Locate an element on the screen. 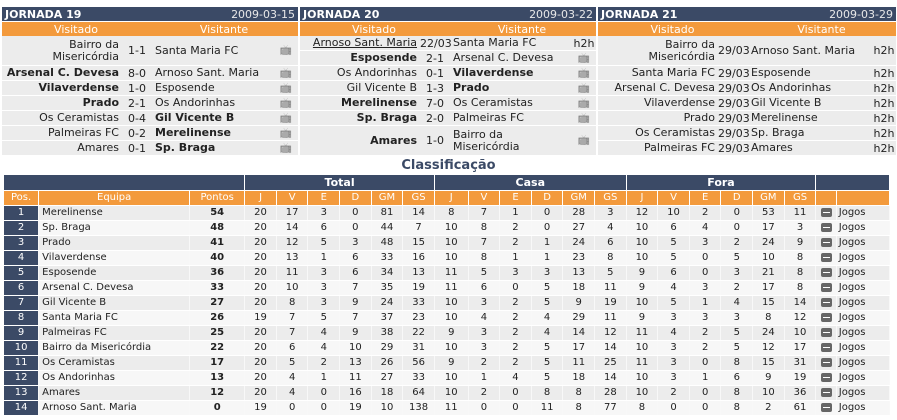 Image resolution: width=897 pixels, height=420 pixels. match-row: Amares 1-0 Bairro da Misericórdia 📺 is located at coordinates (448, 141).